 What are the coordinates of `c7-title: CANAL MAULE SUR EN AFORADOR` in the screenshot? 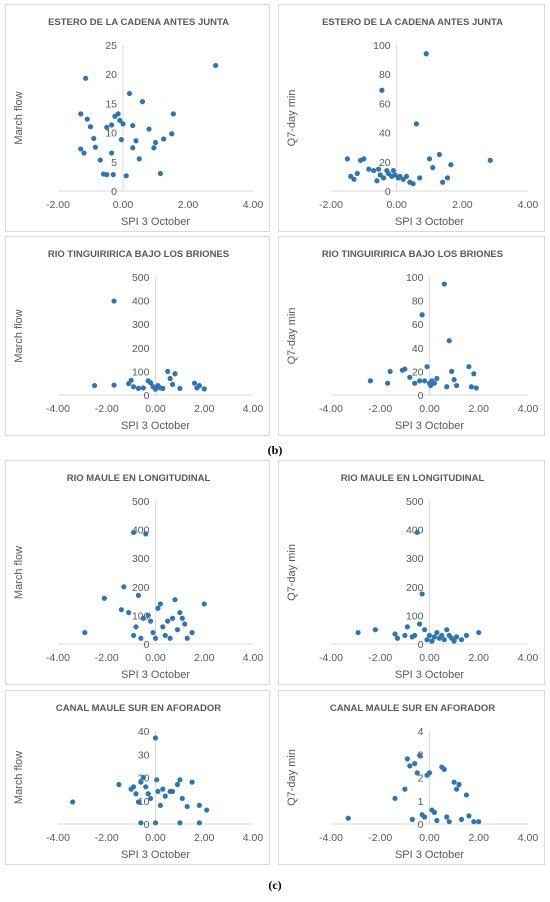 It's located at (138, 708).